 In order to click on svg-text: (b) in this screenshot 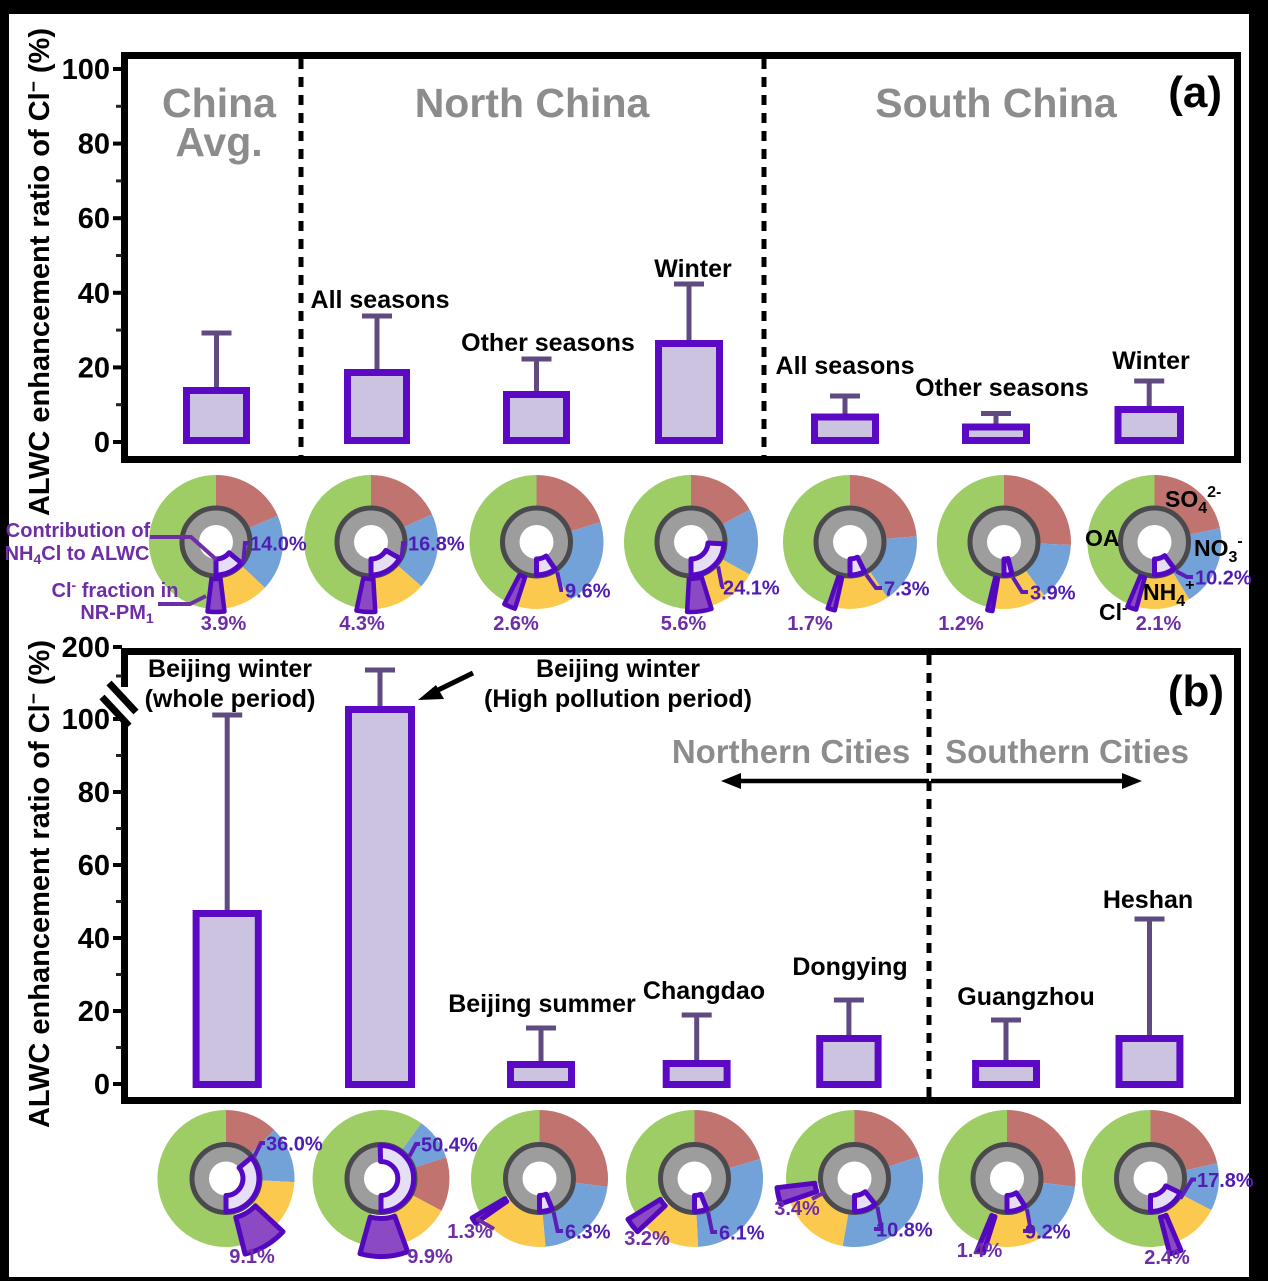, I will do `click(1196, 691)`.